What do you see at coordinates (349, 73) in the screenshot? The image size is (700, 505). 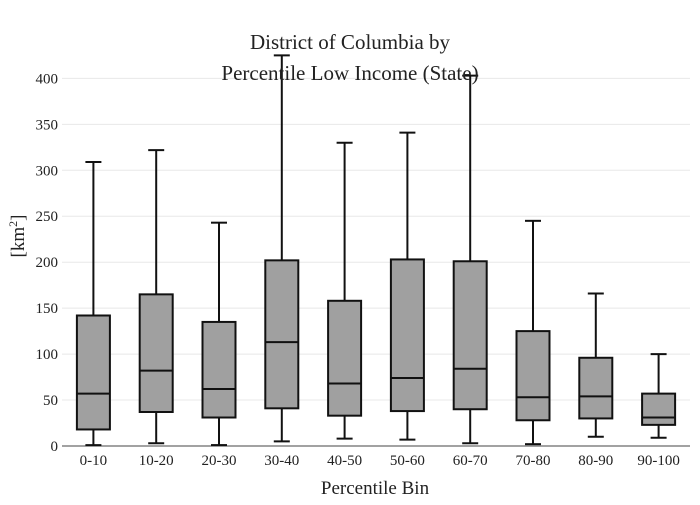 I see `chart-title-line-2: Percentile Low Income (State)` at bounding box center [349, 73].